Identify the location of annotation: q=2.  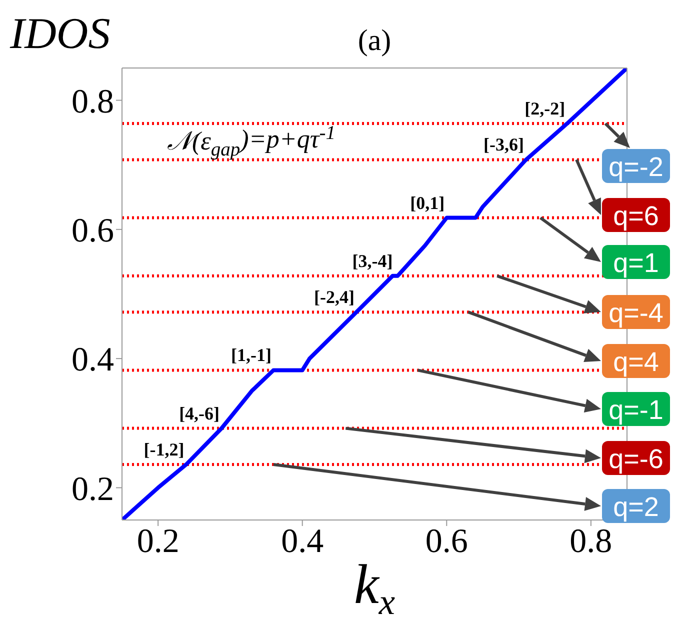
(636, 507).